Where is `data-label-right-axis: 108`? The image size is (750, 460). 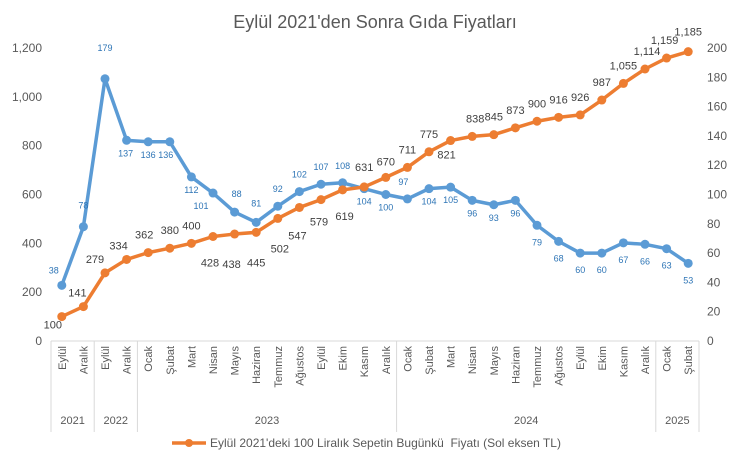
data-label-right-axis: 108 is located at coordinates (342, 166).